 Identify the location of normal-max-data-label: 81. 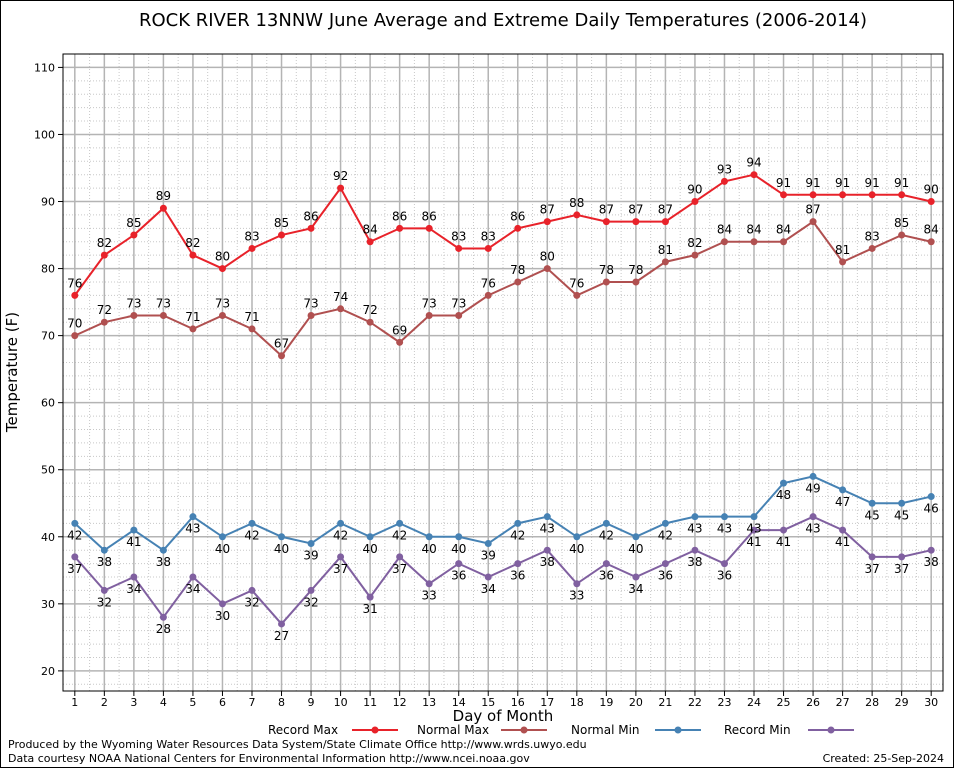
(842, 250).